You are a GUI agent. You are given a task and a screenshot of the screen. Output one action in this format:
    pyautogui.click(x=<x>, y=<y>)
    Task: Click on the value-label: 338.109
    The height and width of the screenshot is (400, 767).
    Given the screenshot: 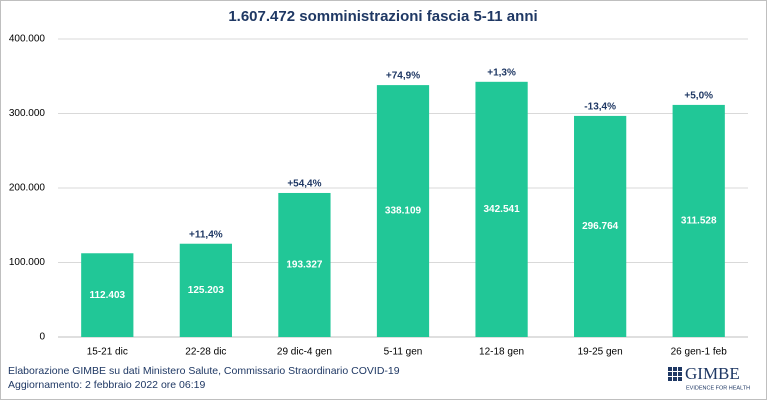 What is the action you would take?
    pyautogui.click(x=403, y=211)
    